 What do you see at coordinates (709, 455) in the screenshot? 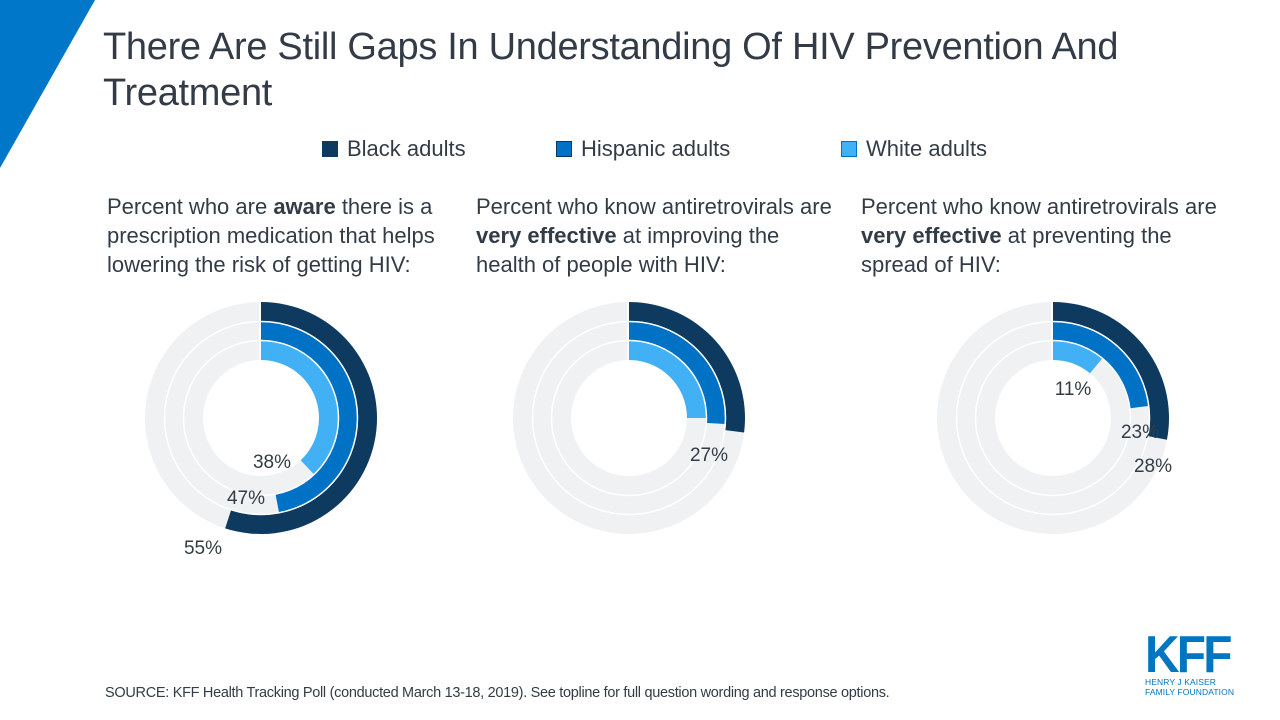
I see `data-label-black-adults: 27%` at bounding box center [709, 455].